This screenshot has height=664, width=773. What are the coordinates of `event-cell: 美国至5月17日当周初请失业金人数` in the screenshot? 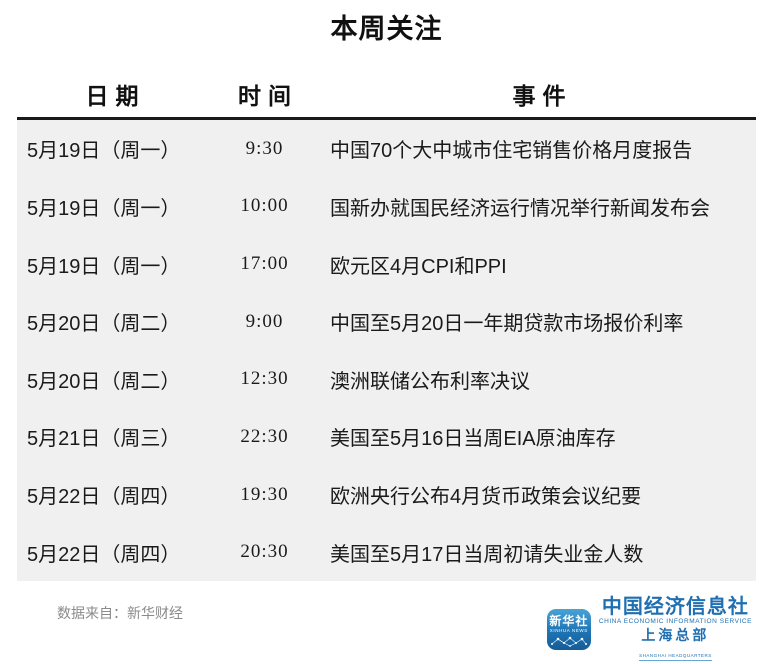 It's located at (487, 554).